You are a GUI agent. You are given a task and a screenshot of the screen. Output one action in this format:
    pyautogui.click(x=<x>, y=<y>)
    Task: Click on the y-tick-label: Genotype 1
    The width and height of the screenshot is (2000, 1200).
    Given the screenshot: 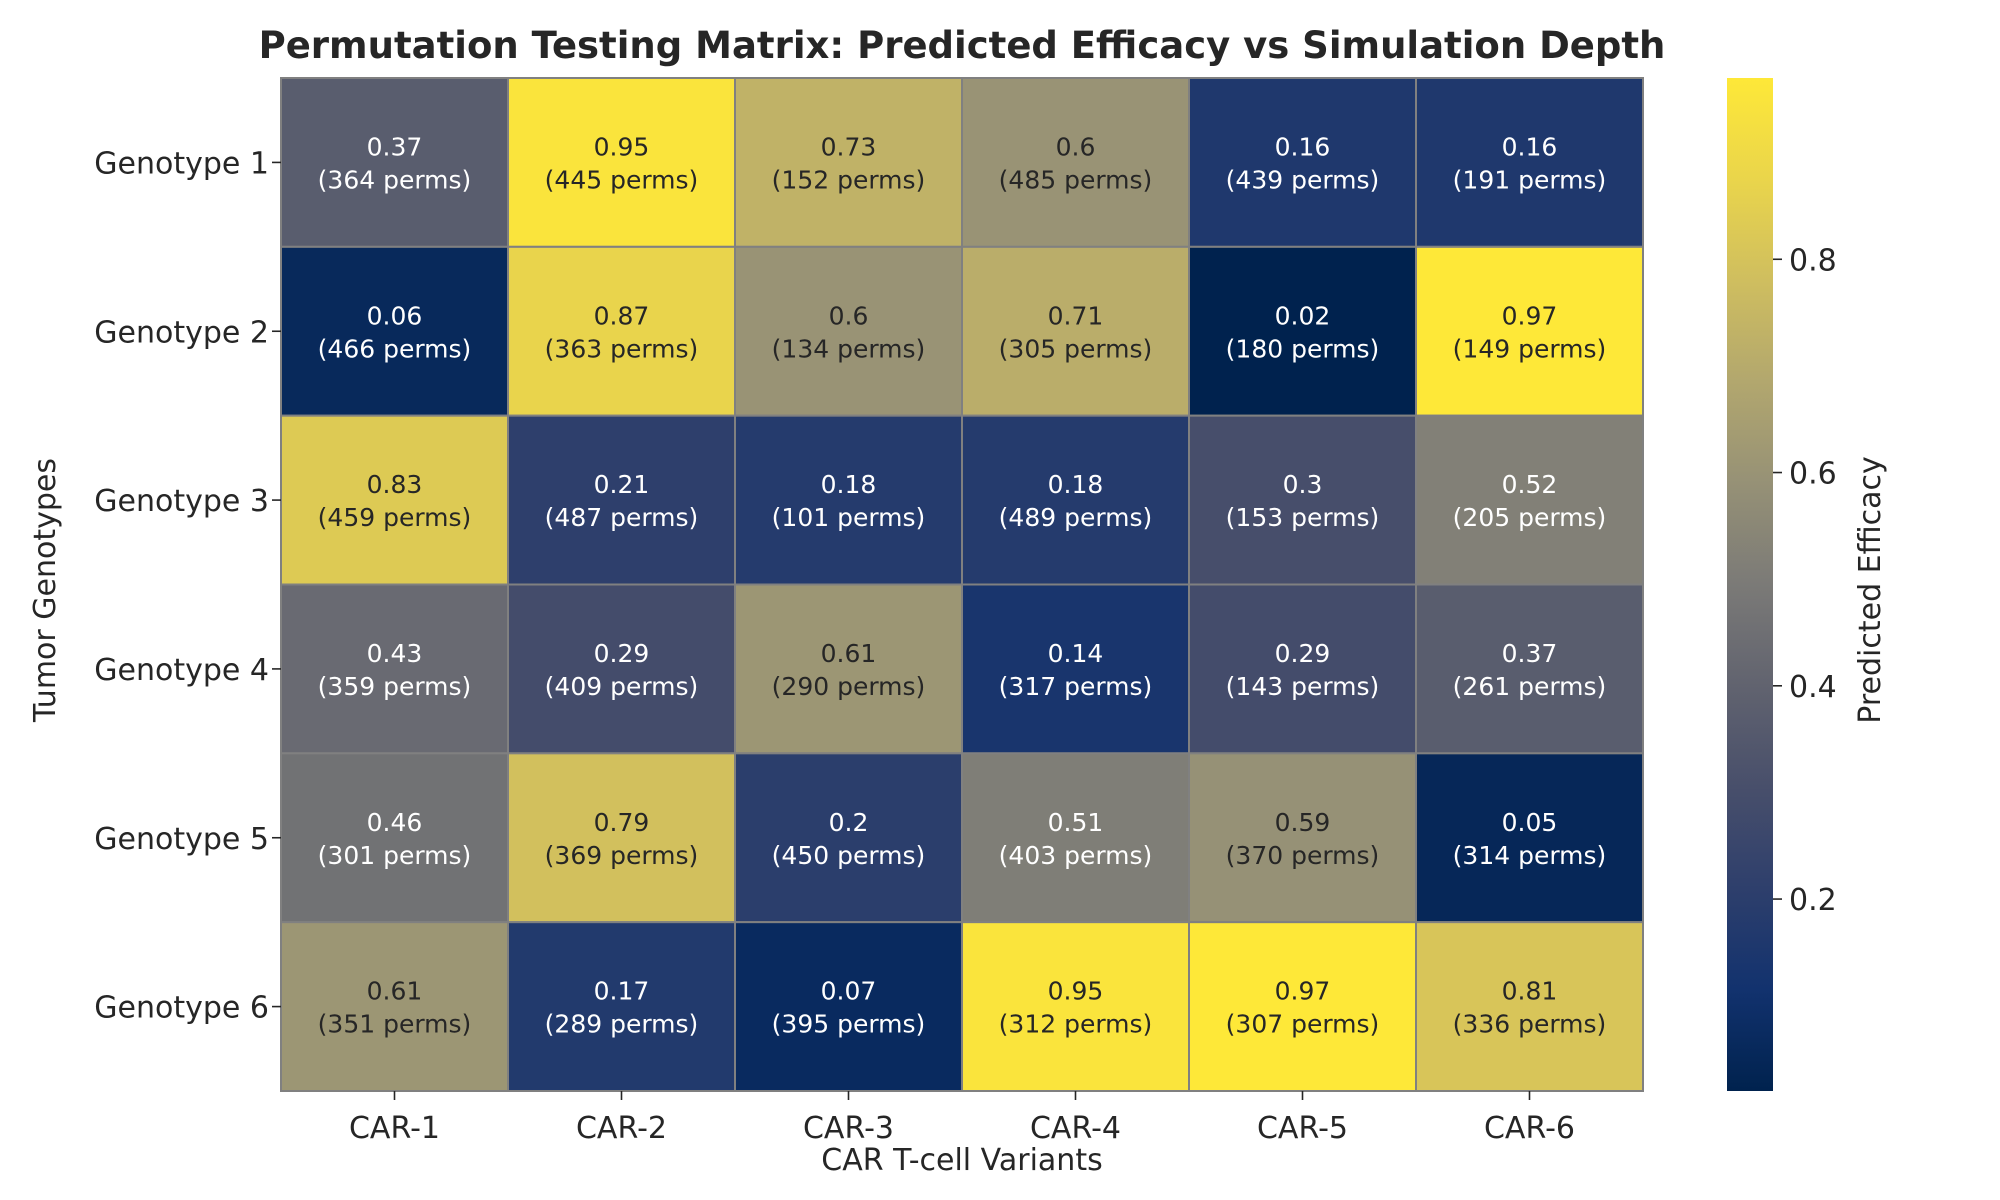 What is the action you would take?
    pyautogui.click(x=181, y=163)
    